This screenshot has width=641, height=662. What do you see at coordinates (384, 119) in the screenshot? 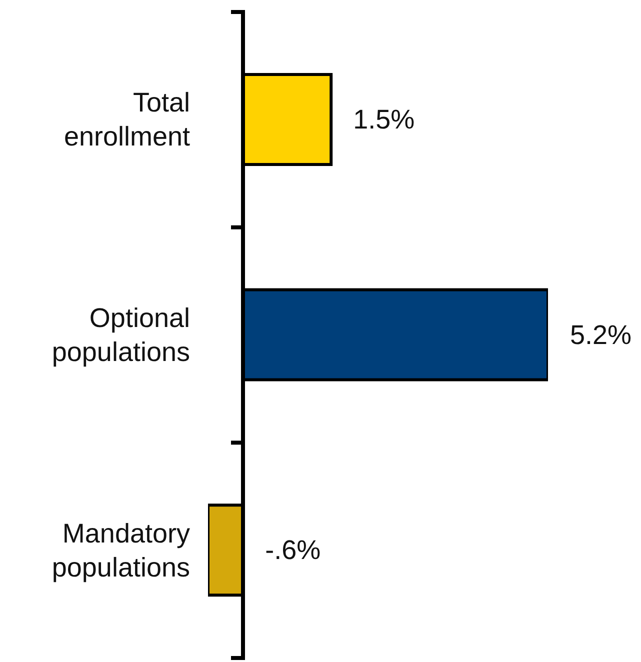
I see `data-label: 1.5%` at bounding box center [384, 119].